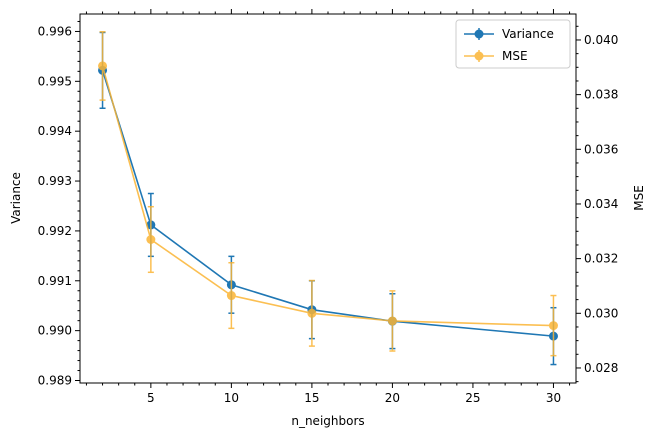 This screenshot has width=655, height=439. Describe the element at coordinates (601, 204) in the screenshot. I see `right-y-tick-label: 0.034` at that location.